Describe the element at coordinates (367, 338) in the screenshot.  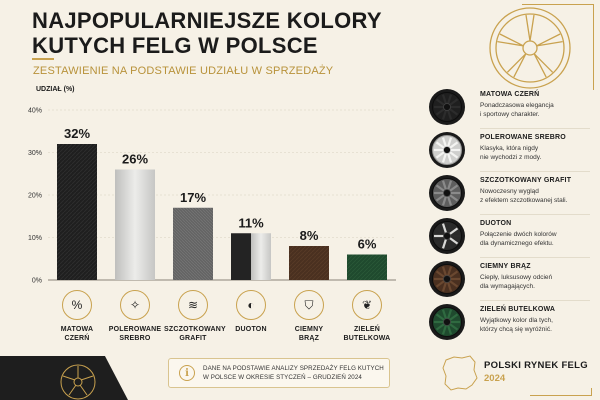
I see `category-label-line-2: BUTELKOWA` at that location.